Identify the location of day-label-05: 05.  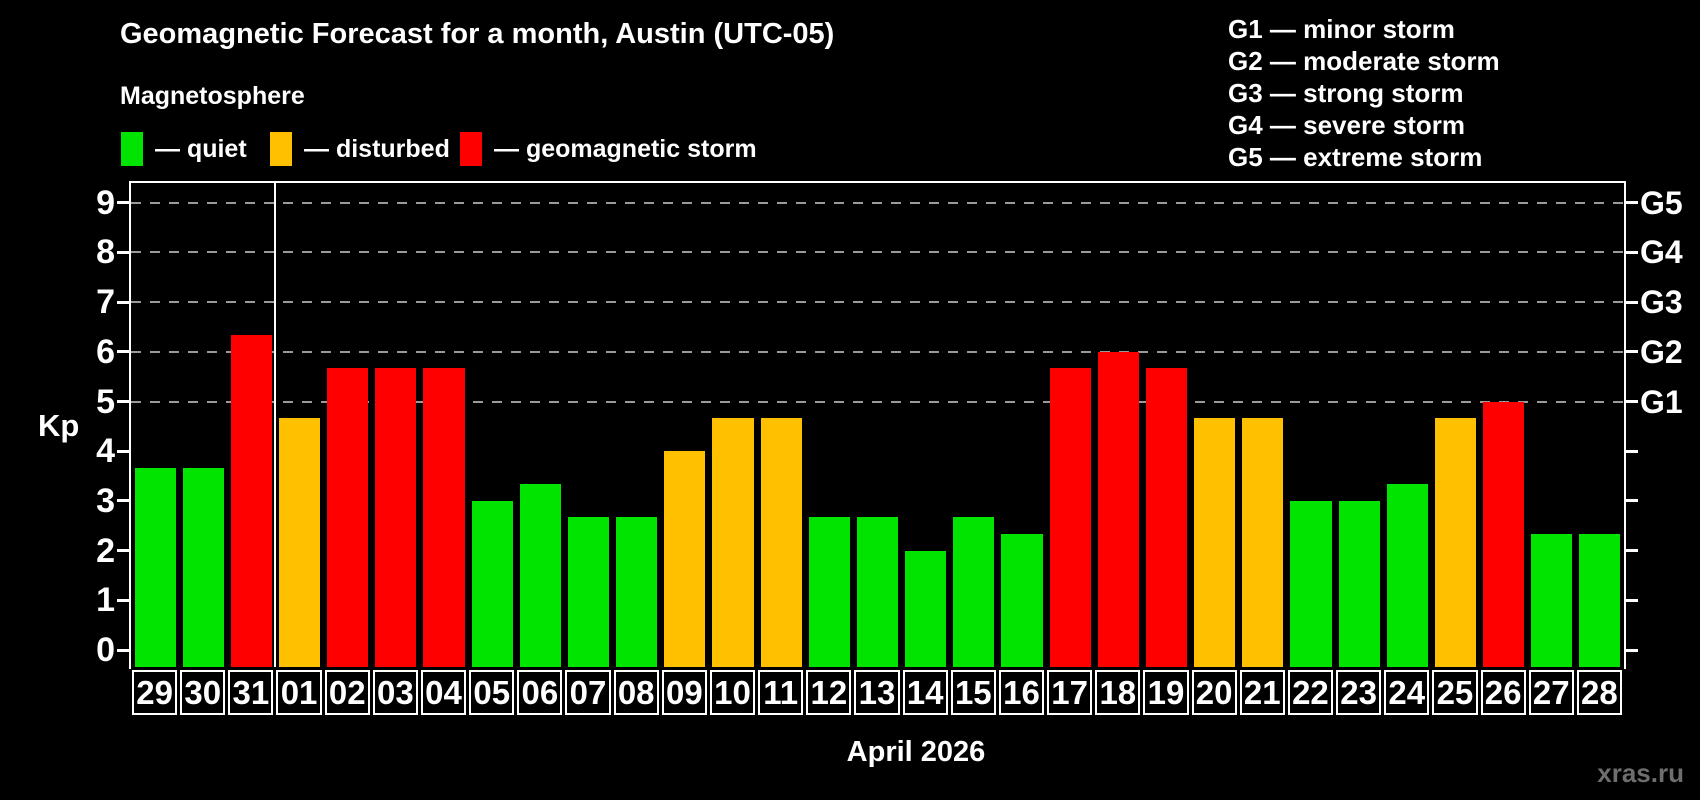
(492, 692).